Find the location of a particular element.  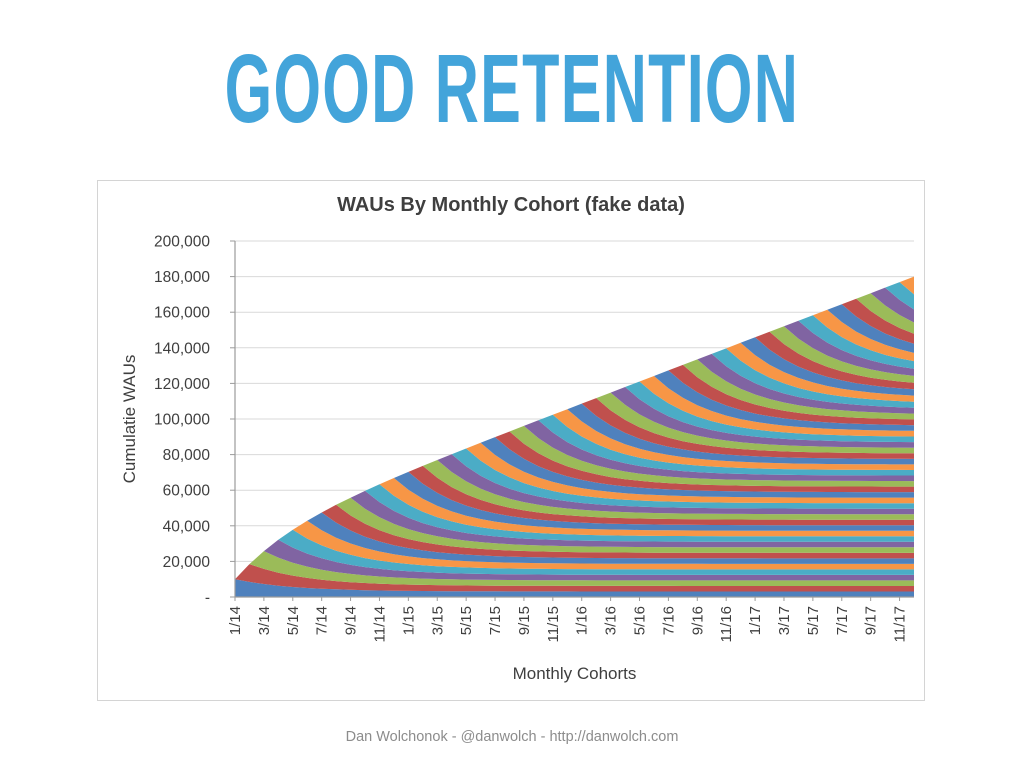

y-tick-label: 60,000 is located at coordinates (187, 491).